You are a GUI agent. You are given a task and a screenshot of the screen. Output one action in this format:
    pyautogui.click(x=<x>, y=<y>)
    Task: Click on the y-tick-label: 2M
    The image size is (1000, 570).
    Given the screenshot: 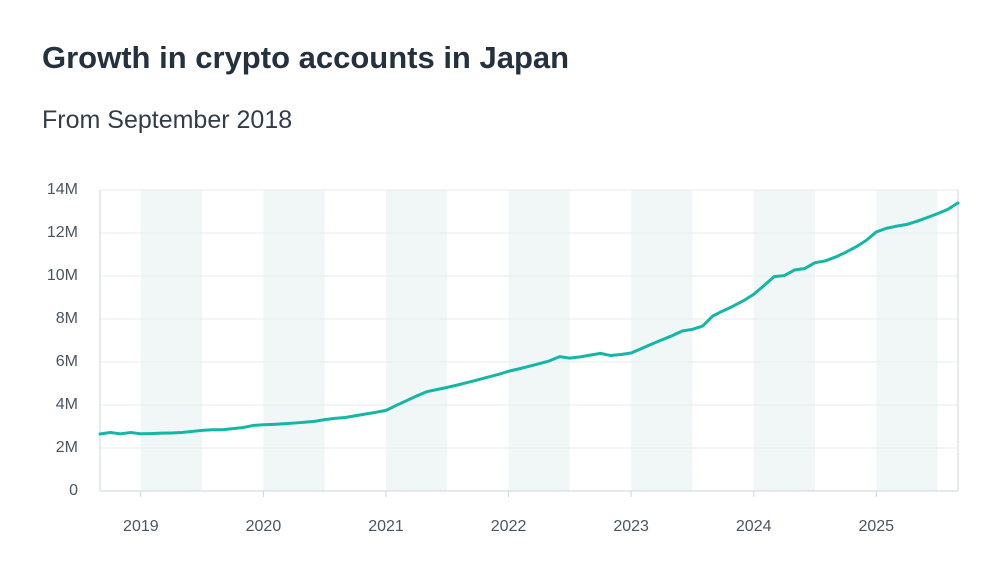 What is the action you would take?
    pyautogui.click(x=67, y=447)
    